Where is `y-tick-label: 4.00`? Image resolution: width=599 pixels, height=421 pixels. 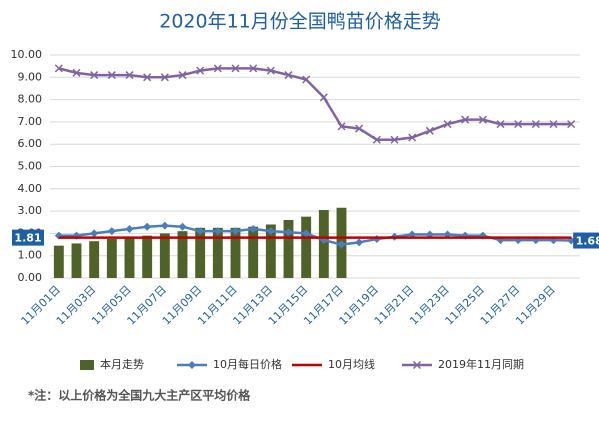 y-tick-label: 4.00 is located at coordinates (30, 188).